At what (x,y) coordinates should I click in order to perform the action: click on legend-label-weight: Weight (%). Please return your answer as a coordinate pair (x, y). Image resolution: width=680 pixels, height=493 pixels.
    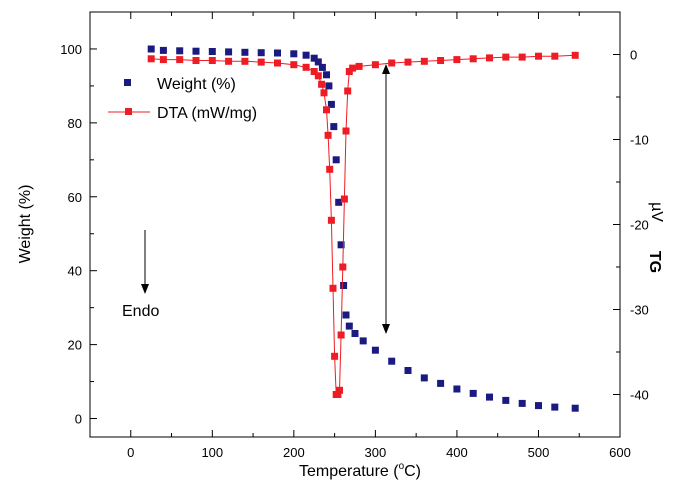
    Looking at the image, I should click on (196, 84).